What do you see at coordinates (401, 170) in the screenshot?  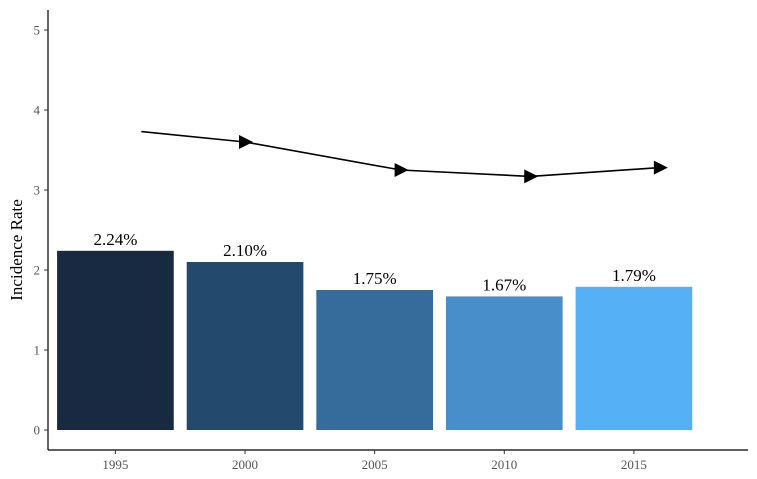 I see `trend-marker-2006` at bounding box center [401, 170].